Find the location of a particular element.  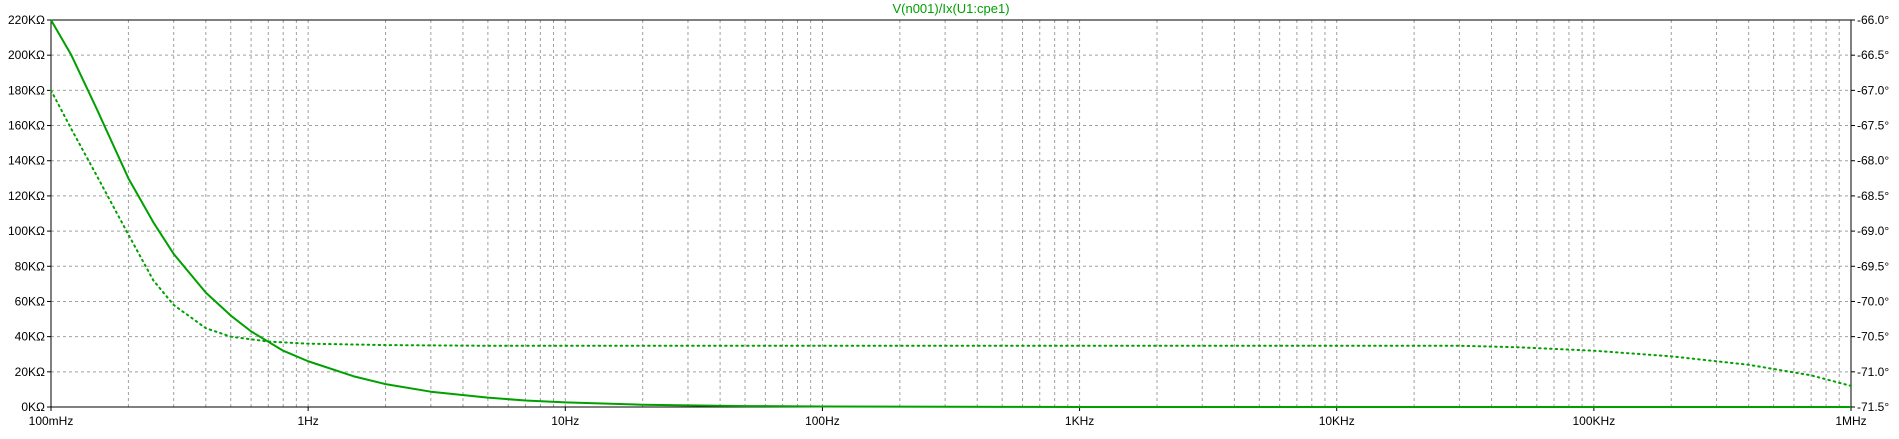

right-tick-label: -69.0° is located at coordinates (1873, 231).